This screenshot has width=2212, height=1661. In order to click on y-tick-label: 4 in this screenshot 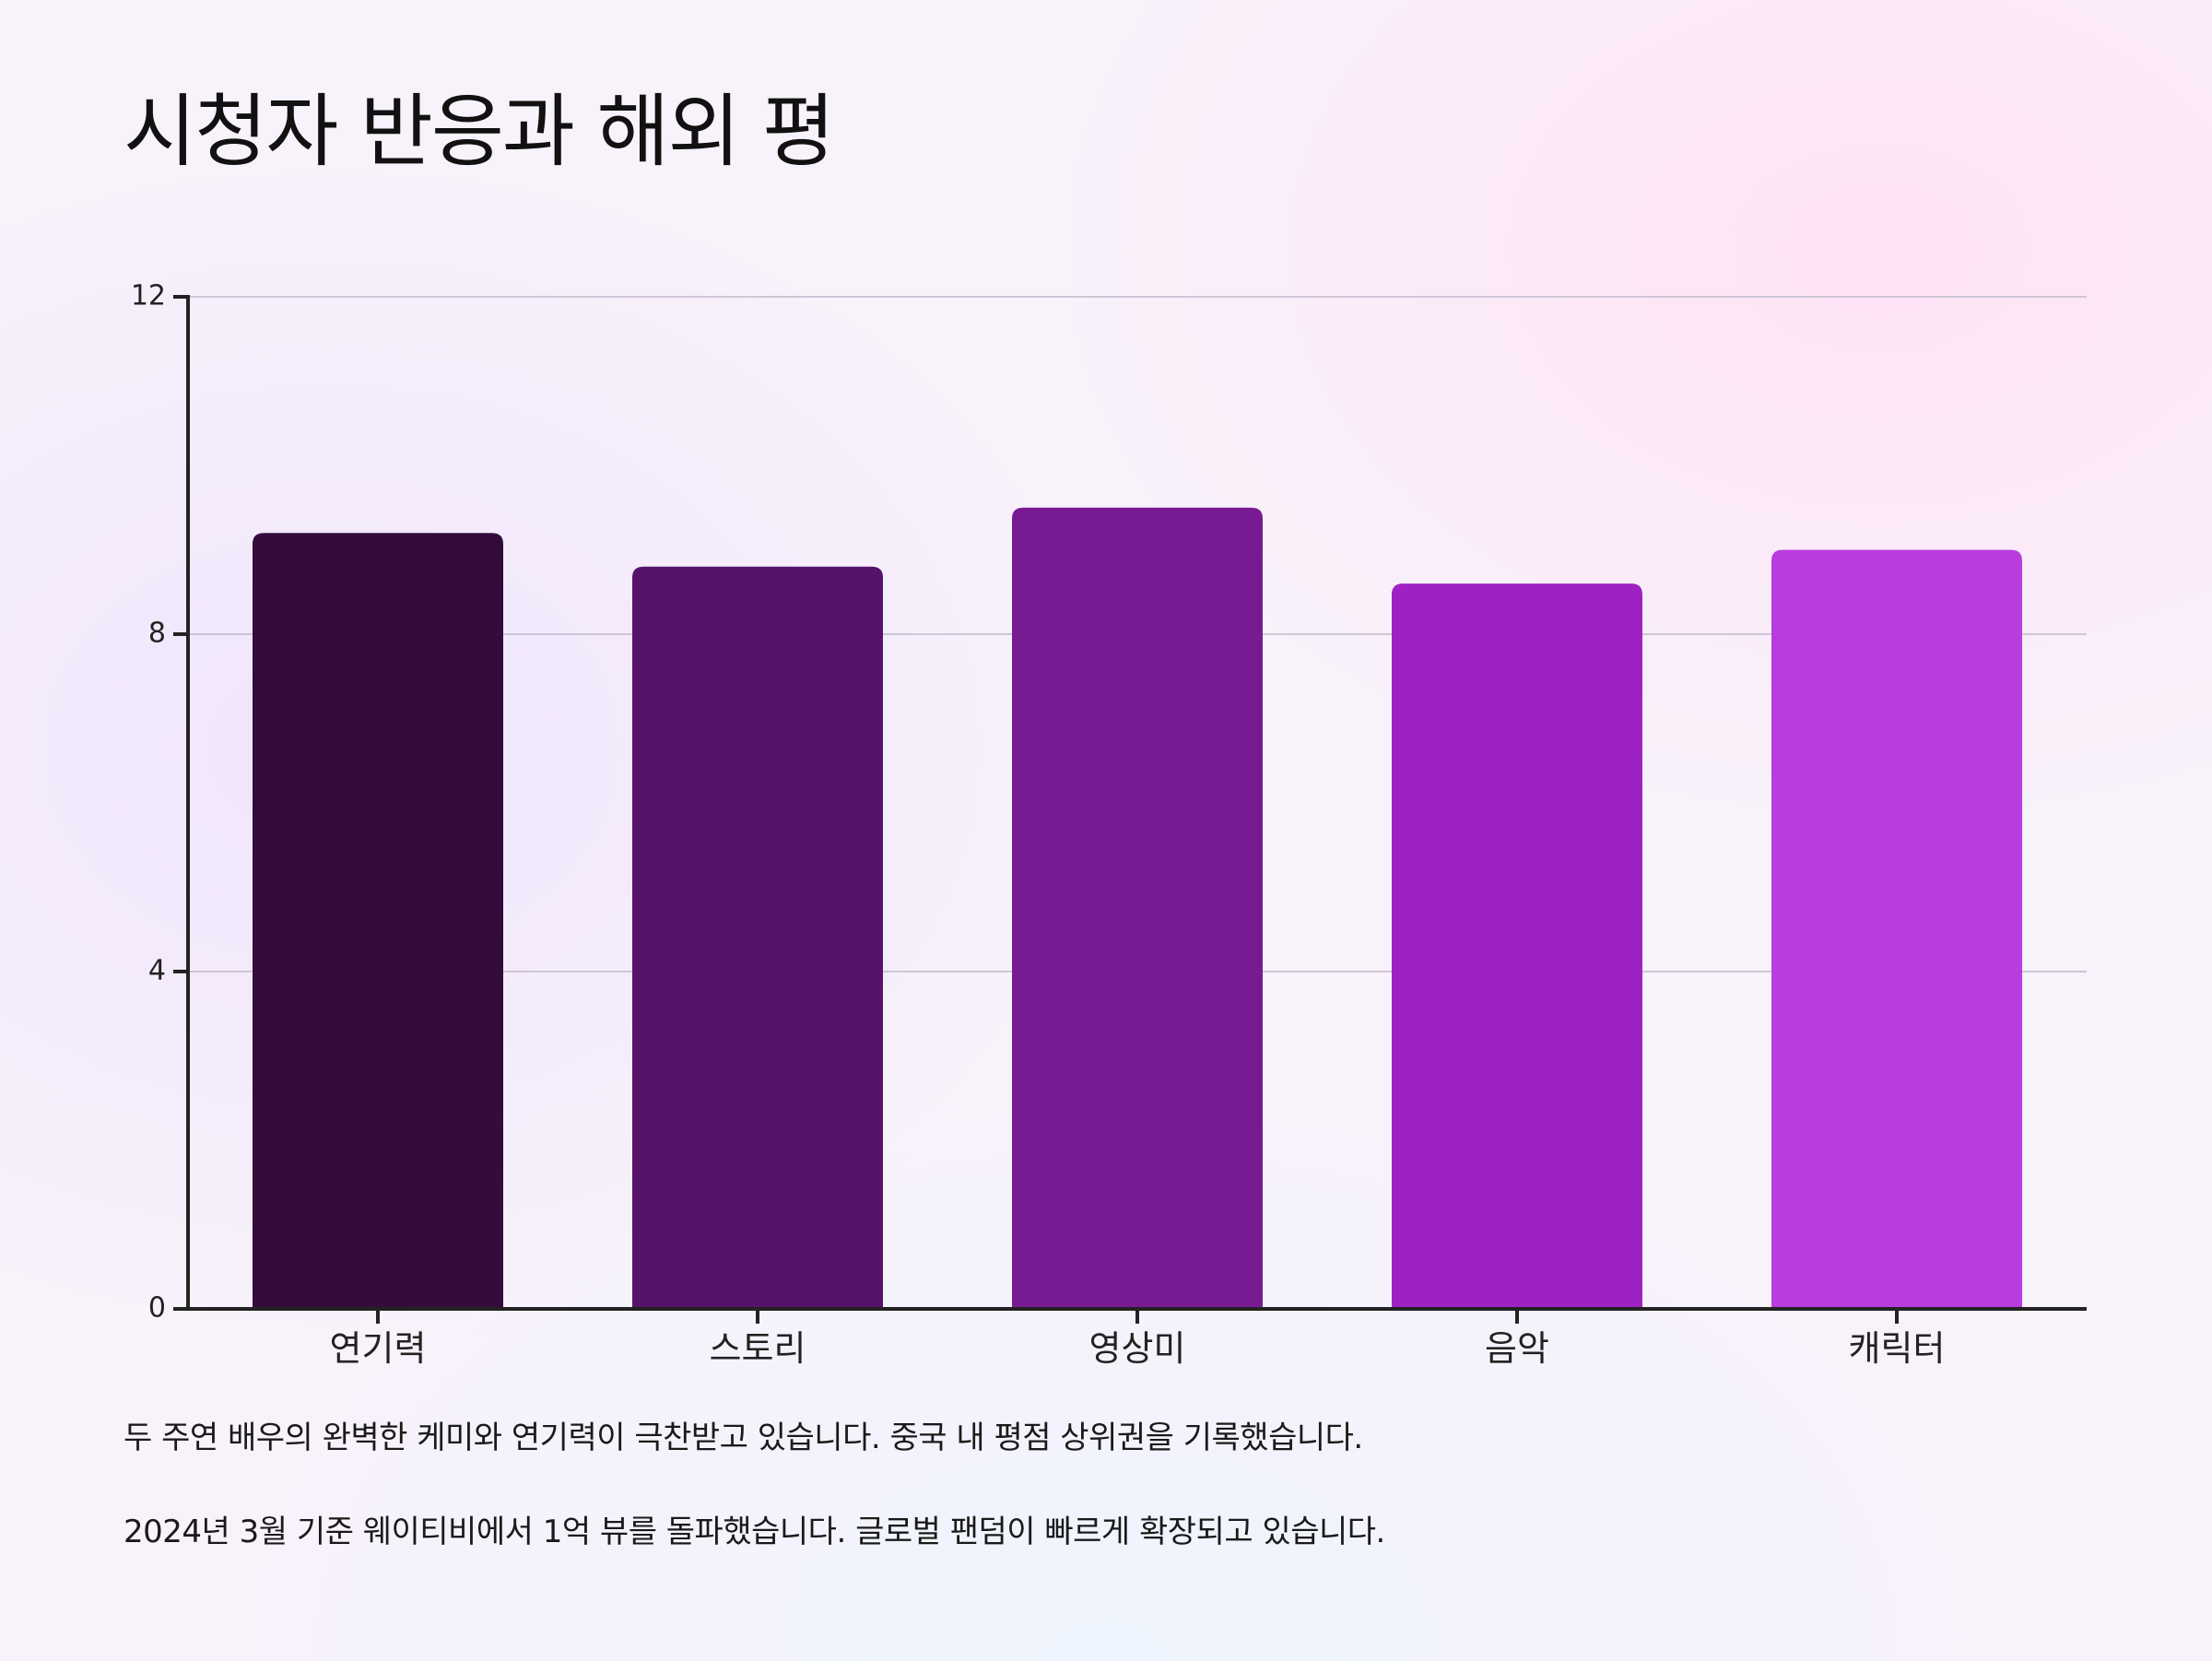, I will do `click(157, 971)`.